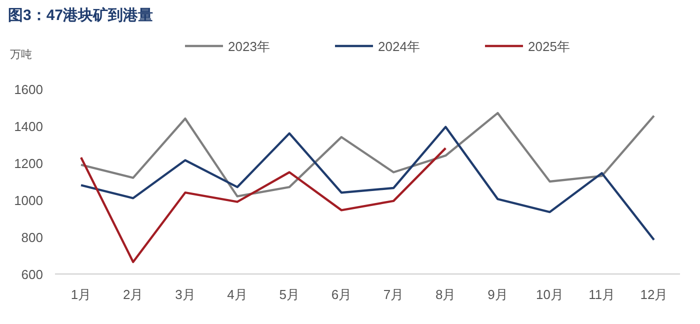 The width and height of the screenshot is (700, 324). Describe the element at coordinates (32, 237) in the screenshot. I see `y-tick-label: 800` at that location.